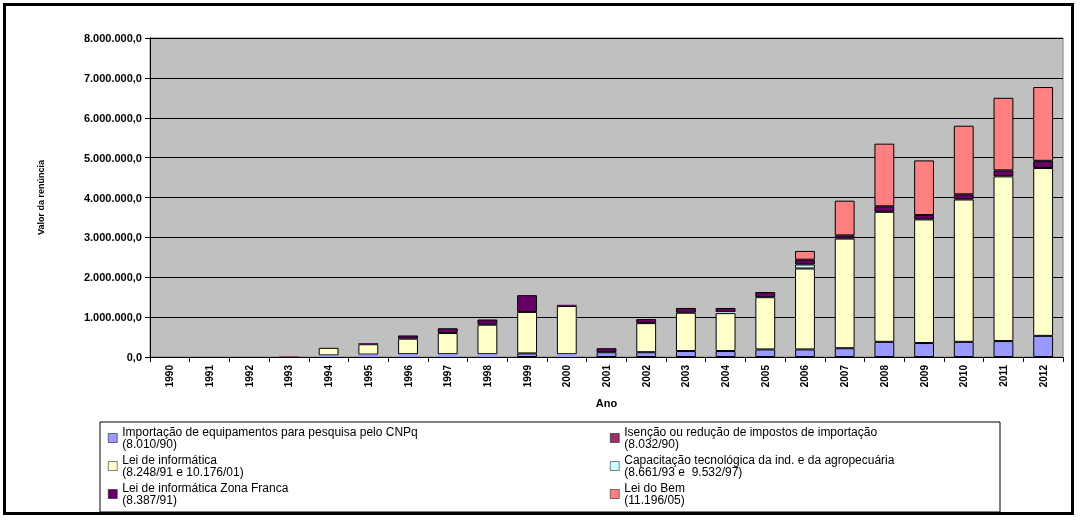 This screenshot has width=1083, height=521. I want to click on x-tick-label: 1998, so click(487, 376).